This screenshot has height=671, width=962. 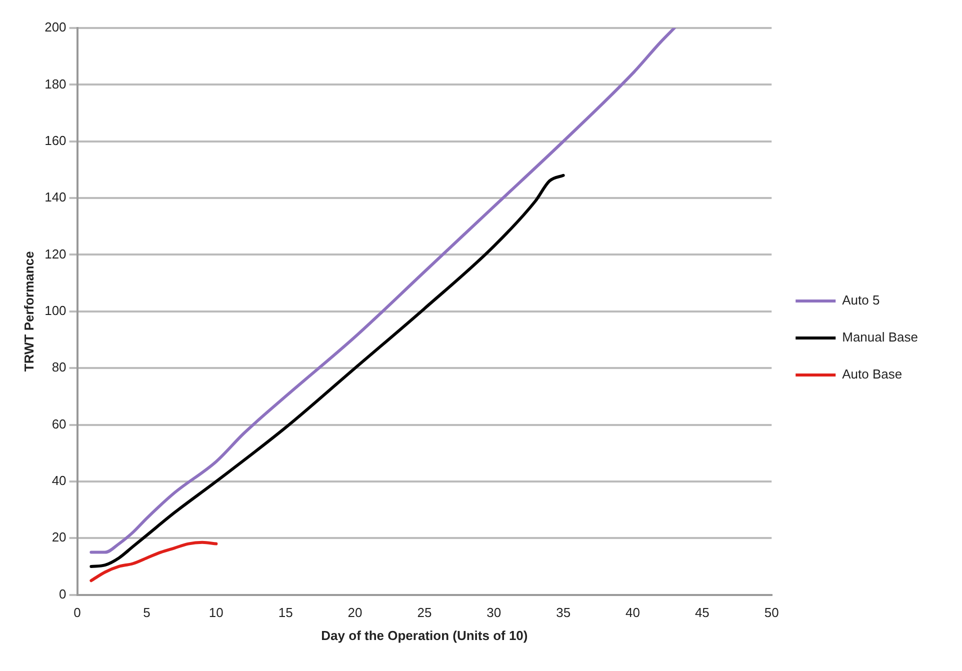 What do you see at coordinates (424, 635) in the screenshot?
I see `x-axis-title: Day of the Operation (Units of 10)` at bounding box center [424, 635].